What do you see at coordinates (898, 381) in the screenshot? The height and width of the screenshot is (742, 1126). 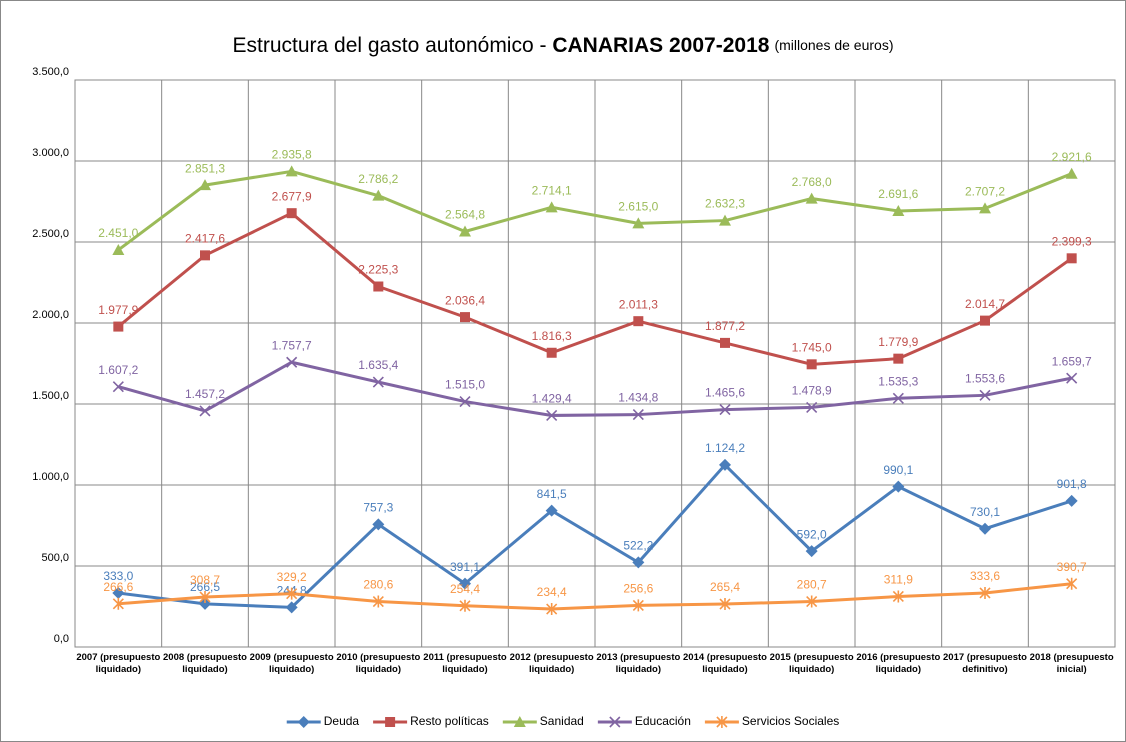 I see `data-label: 1.535,3` at bounding box center [898, 381].